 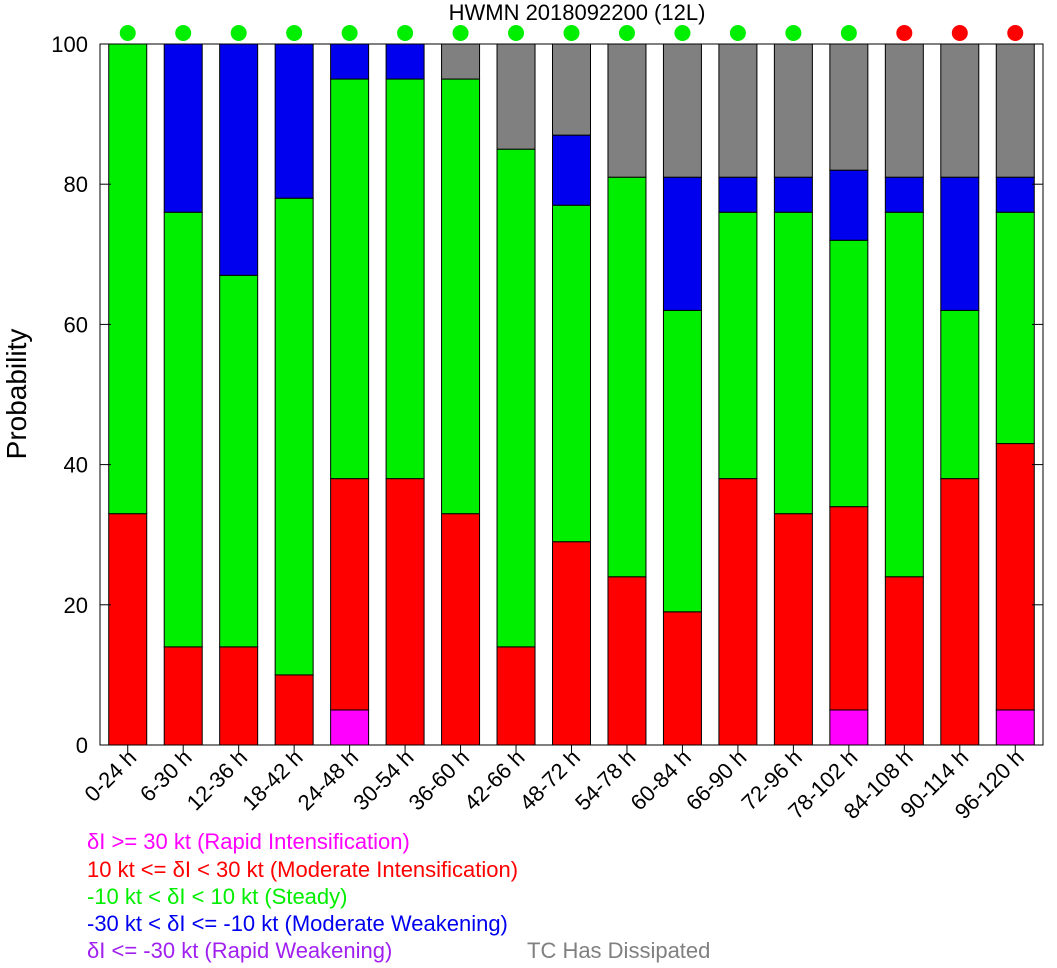 I want to click on y-tick-label-80: 80, so click(x=76, y=184).